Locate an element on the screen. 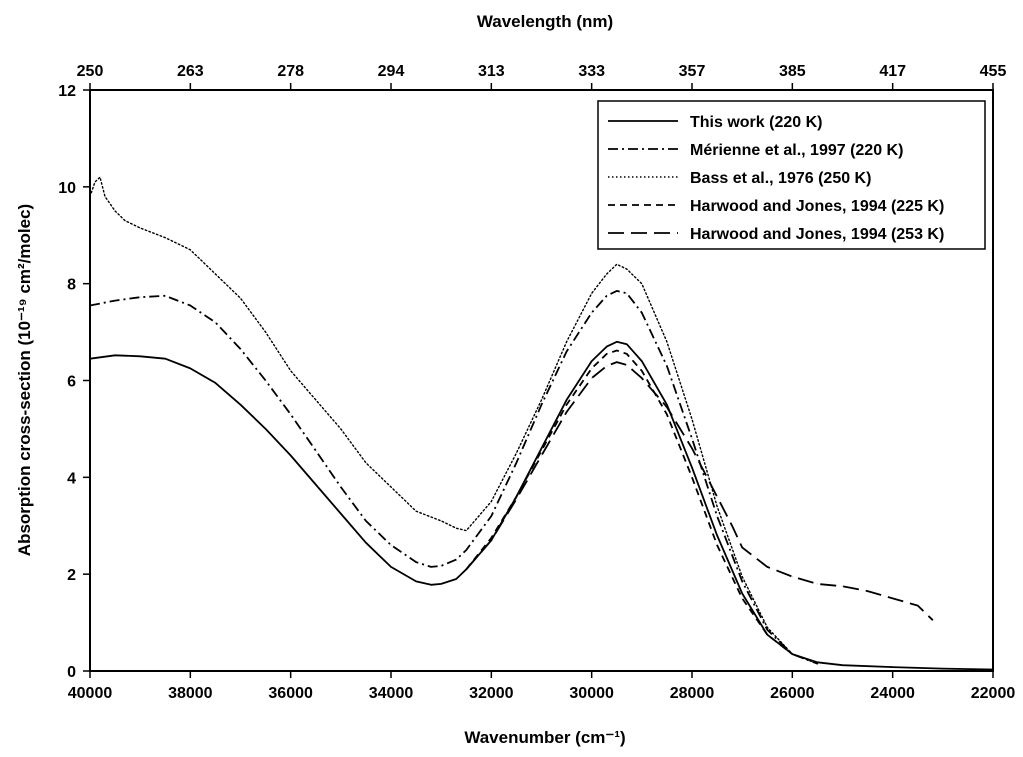  x-tick-label: 34000 is located at coordinates (391, 693).